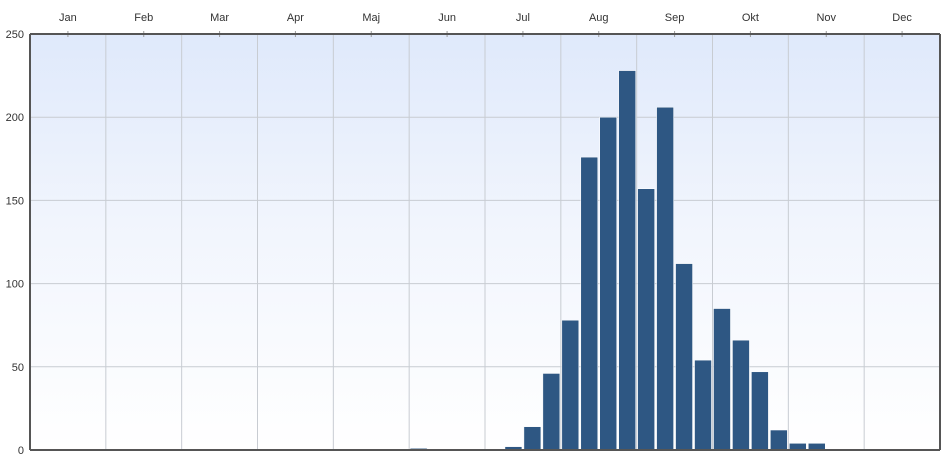  What do you see at coordinates (371, 18) in the screenshot?
I see `month-label: Maj` at bounding box center [371, 18].